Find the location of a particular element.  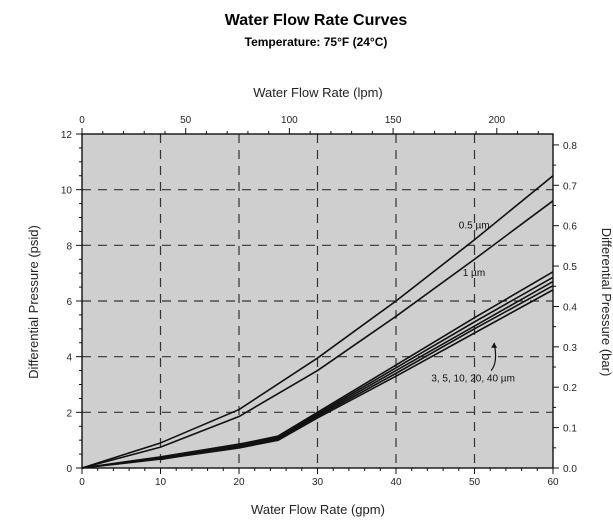

x2-tick-label: 150 is located at coordinates (393, 120).